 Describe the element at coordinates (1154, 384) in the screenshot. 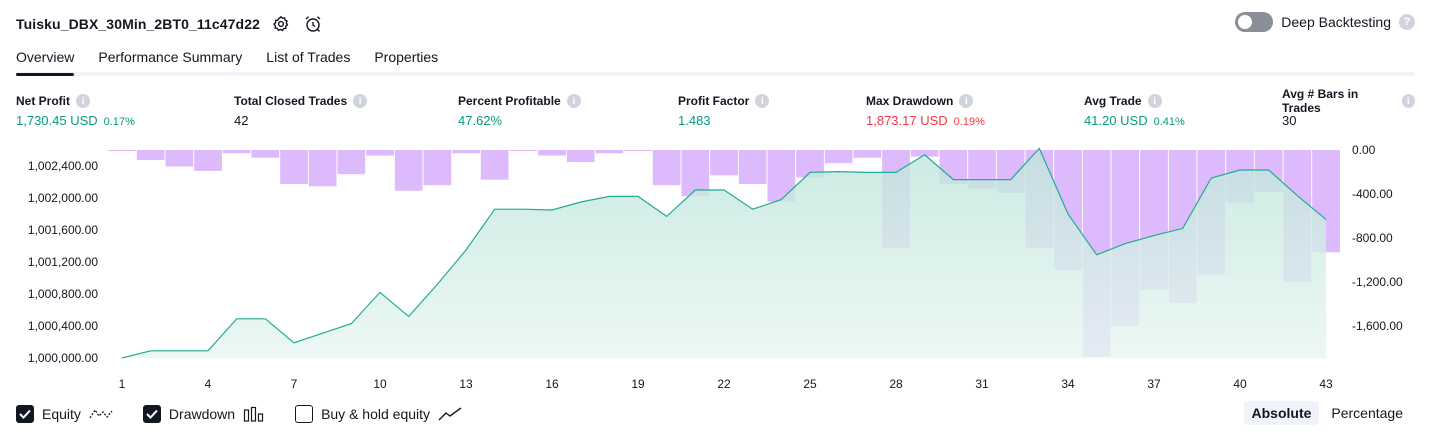

I see `x-axis-tick: 37` at that location.